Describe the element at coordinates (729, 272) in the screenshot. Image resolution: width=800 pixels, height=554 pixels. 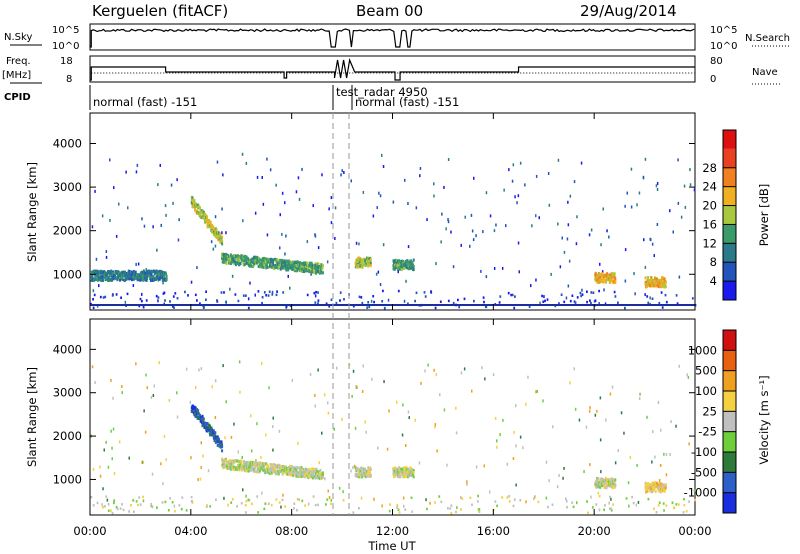
I see `power-colorbar-swatch` at that location.